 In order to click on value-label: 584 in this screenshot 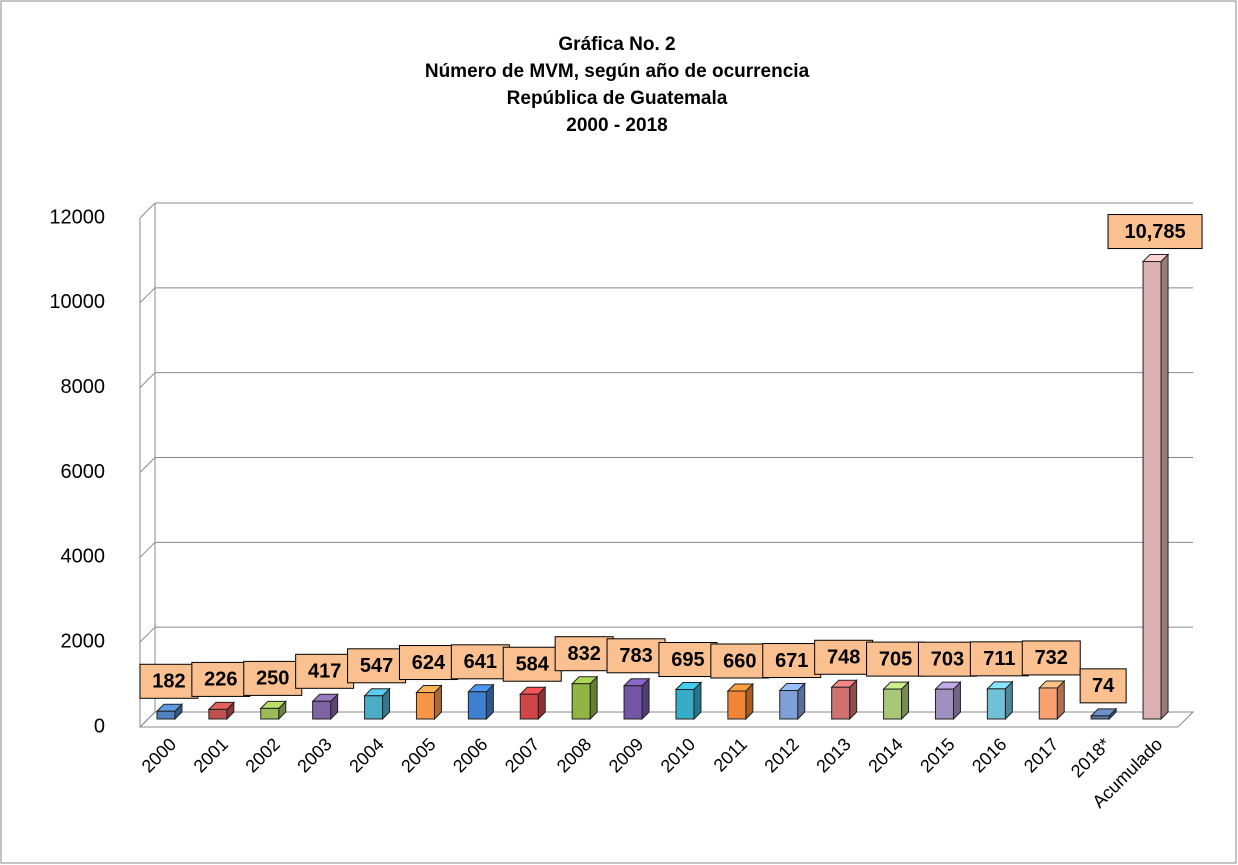, I will do `click(533, 665)`.